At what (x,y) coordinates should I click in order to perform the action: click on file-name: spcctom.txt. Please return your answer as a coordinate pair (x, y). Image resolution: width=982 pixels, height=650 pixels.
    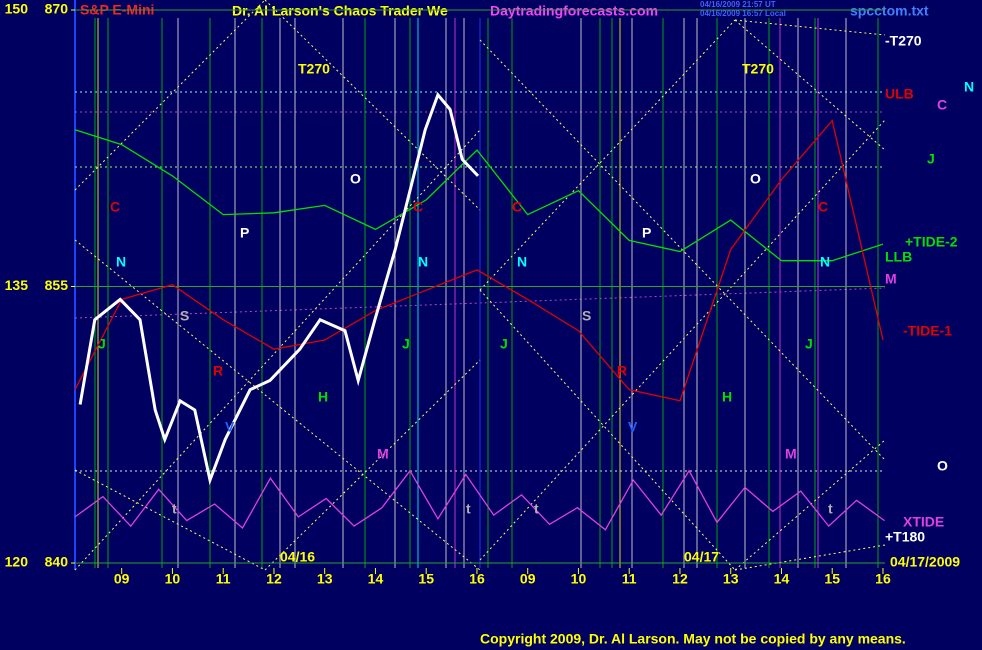
    Looking at the image, I should click on (889, 11).